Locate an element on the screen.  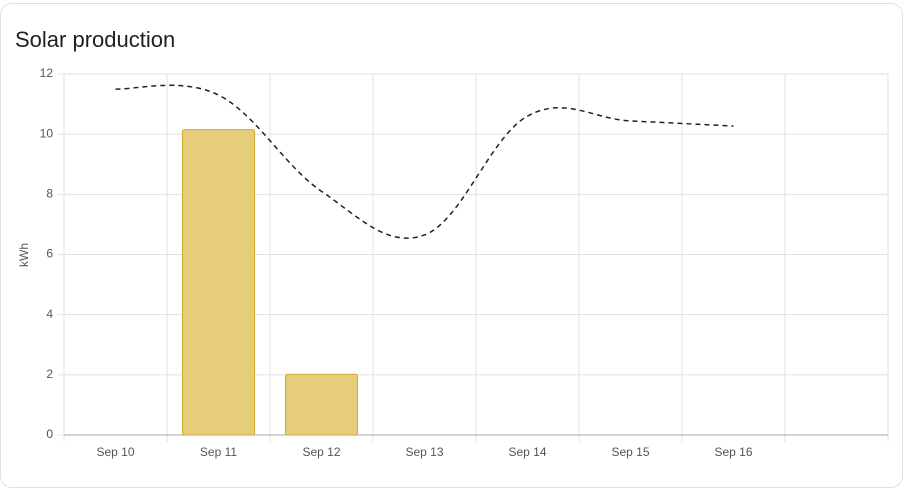
y-tick-label: 10 is located at coordinates (47, 133).